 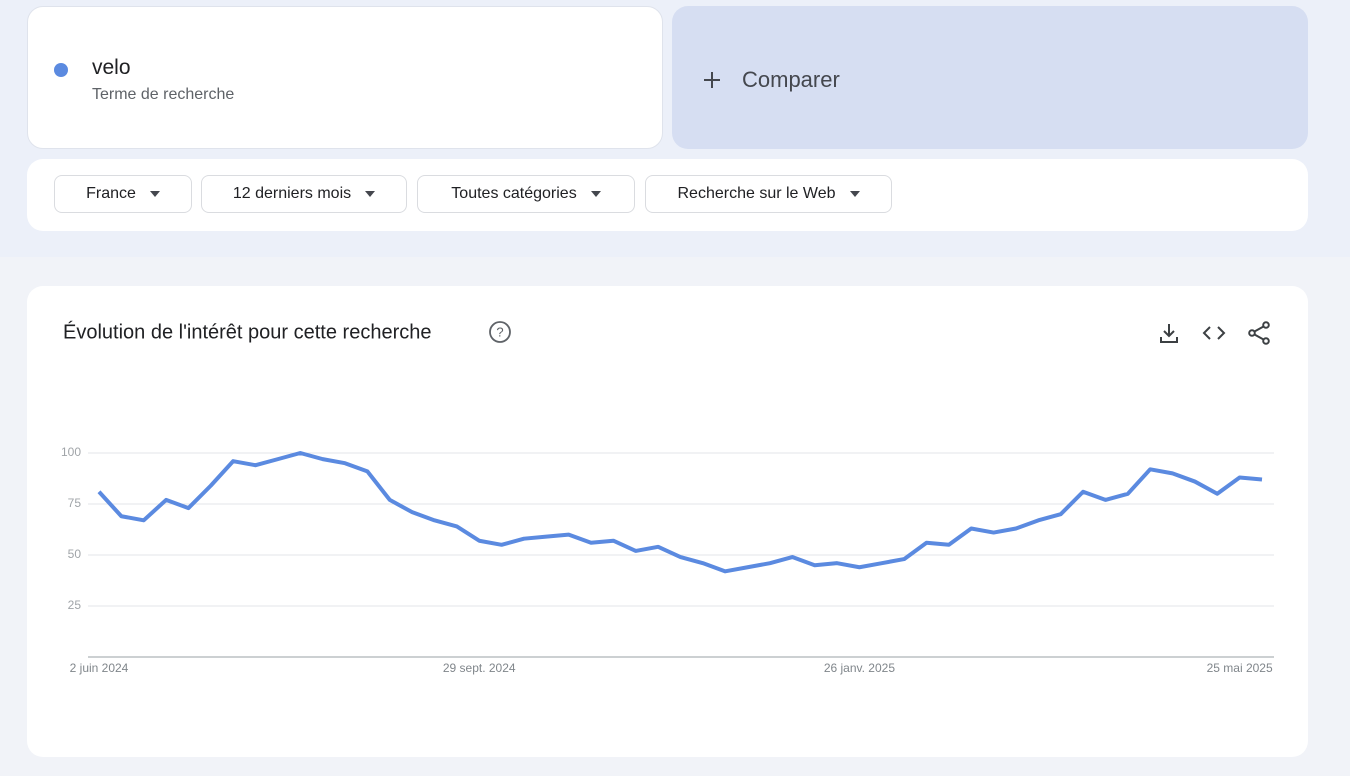 What do you see at coordinates (680, 512) in the screenshot?
I see `series-line` at bounding box center [680, 512].